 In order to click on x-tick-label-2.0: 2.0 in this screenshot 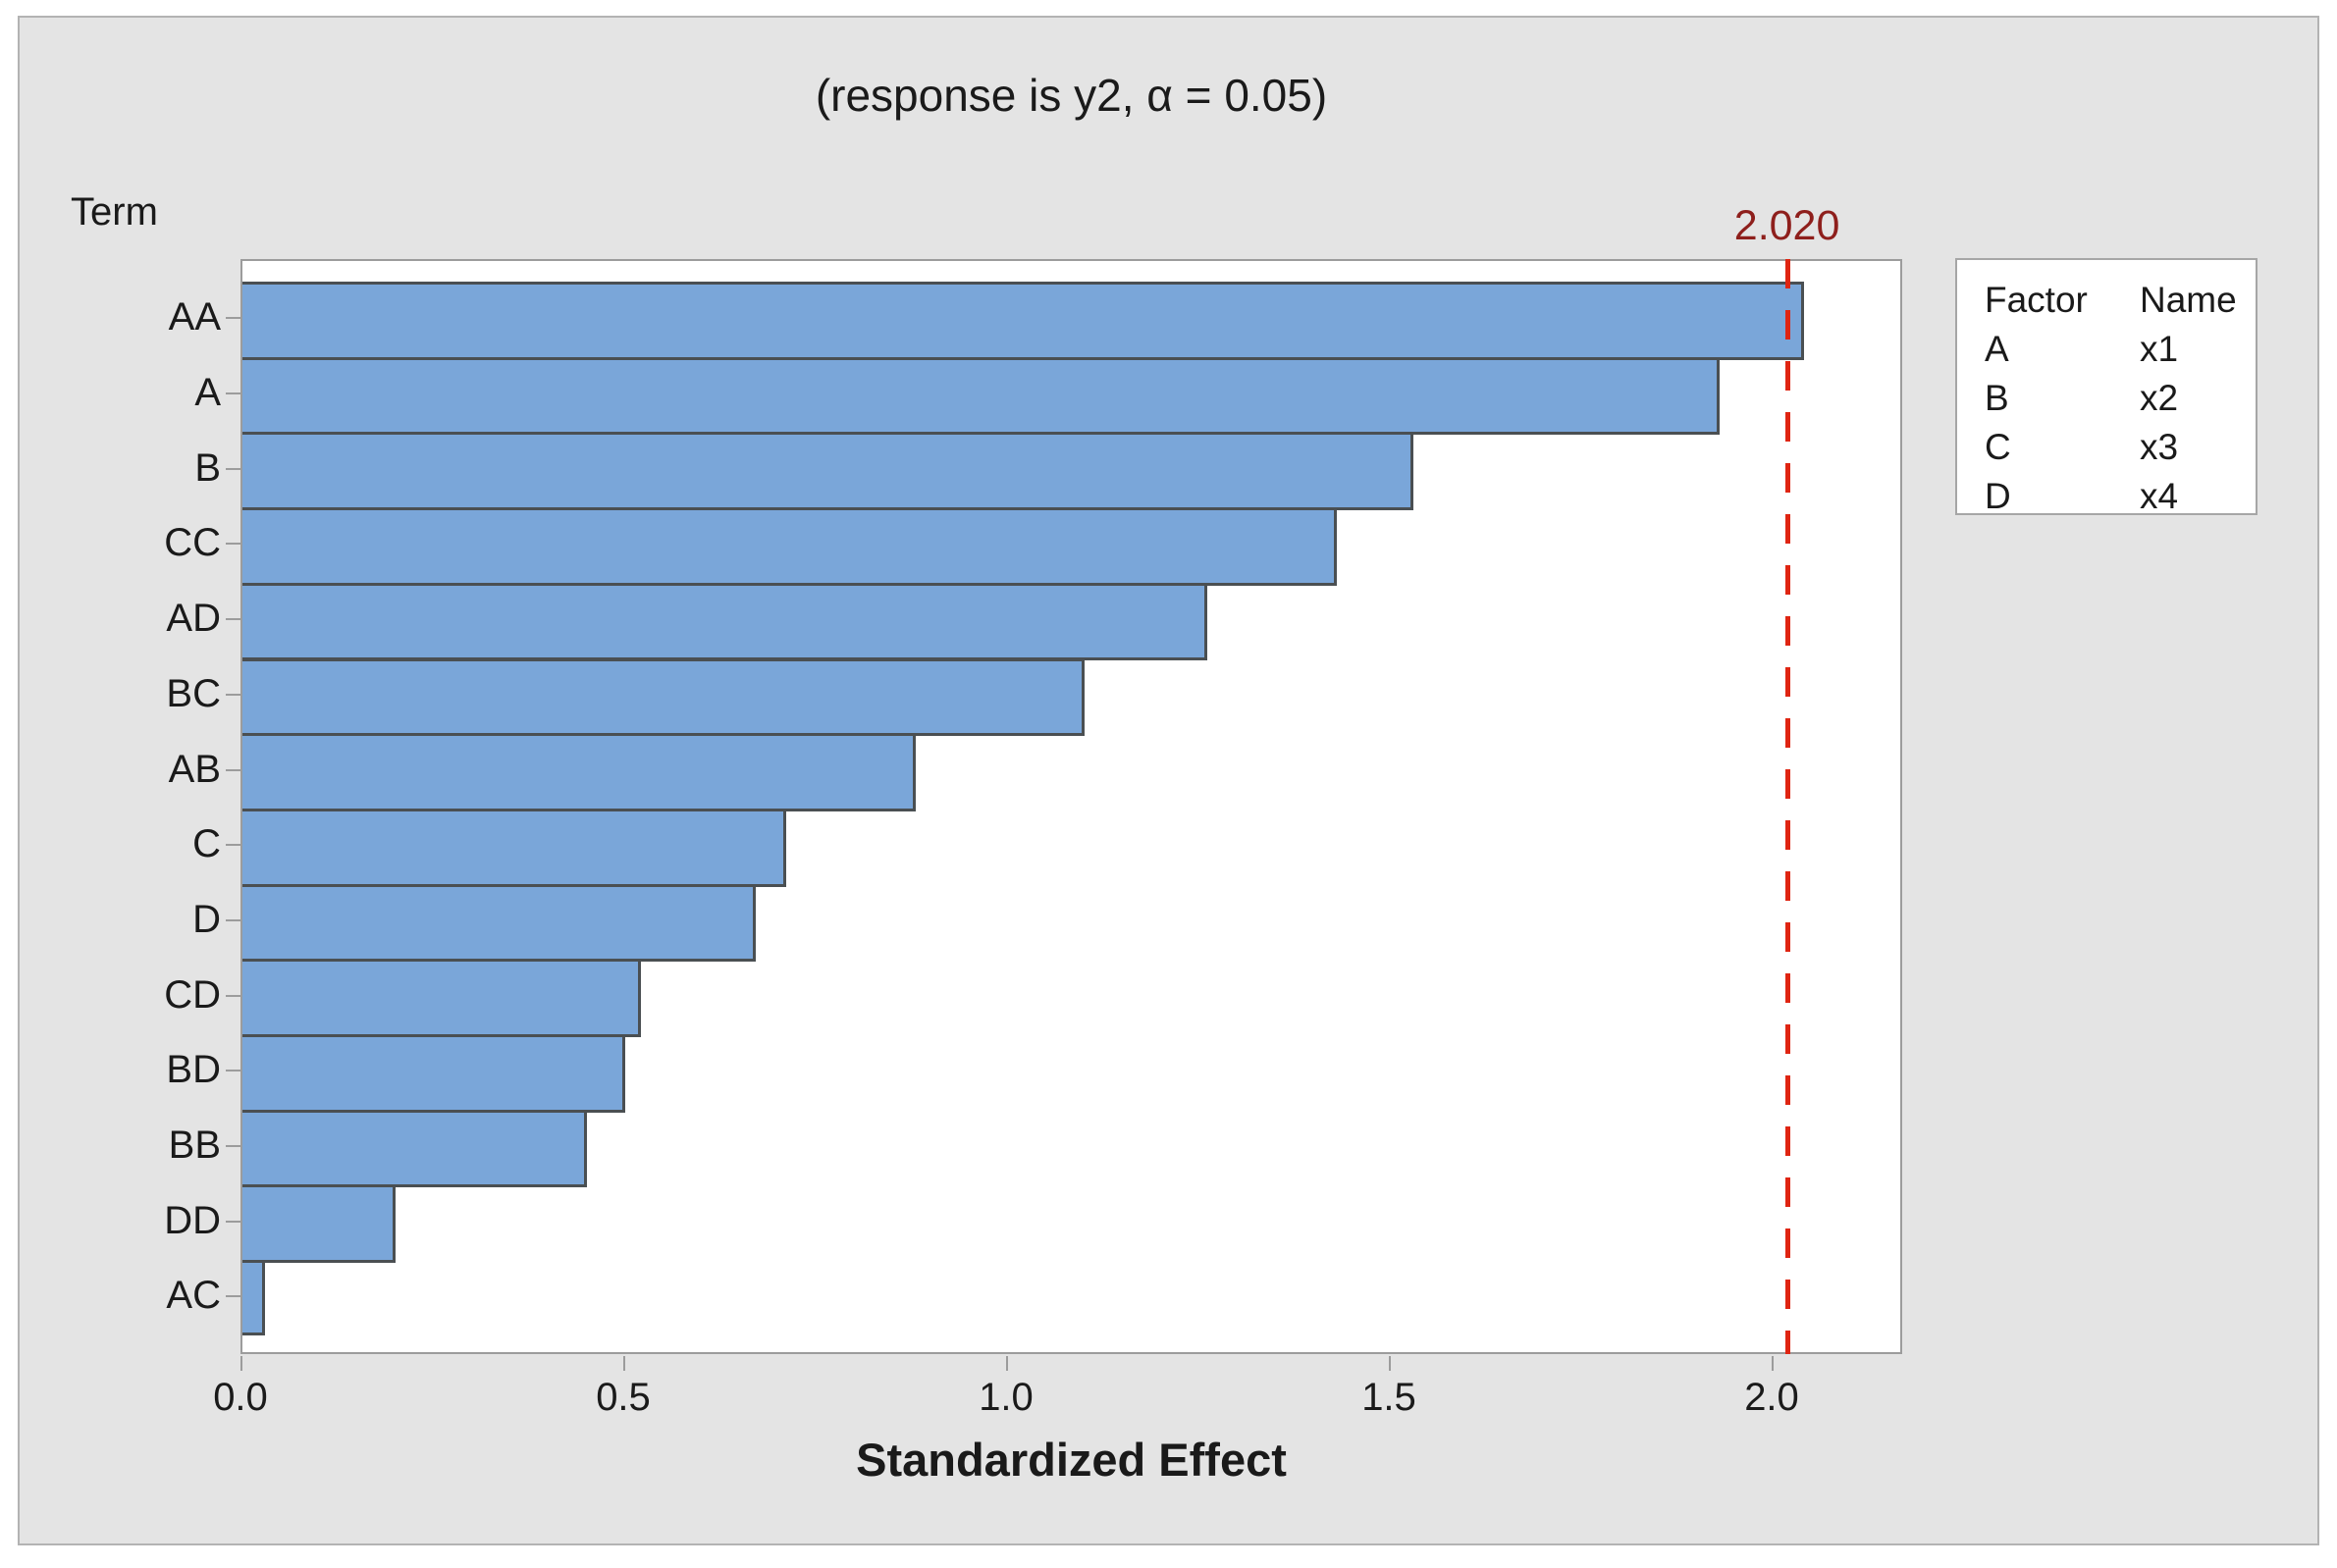, I will do `click(1771, 1398)`.